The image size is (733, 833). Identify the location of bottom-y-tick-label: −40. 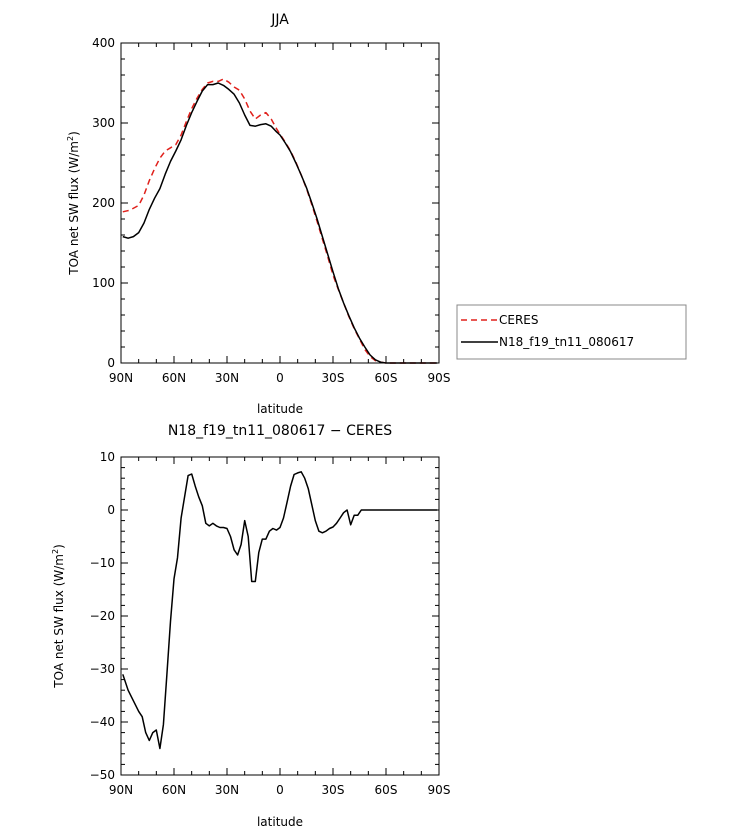
(102, 722).